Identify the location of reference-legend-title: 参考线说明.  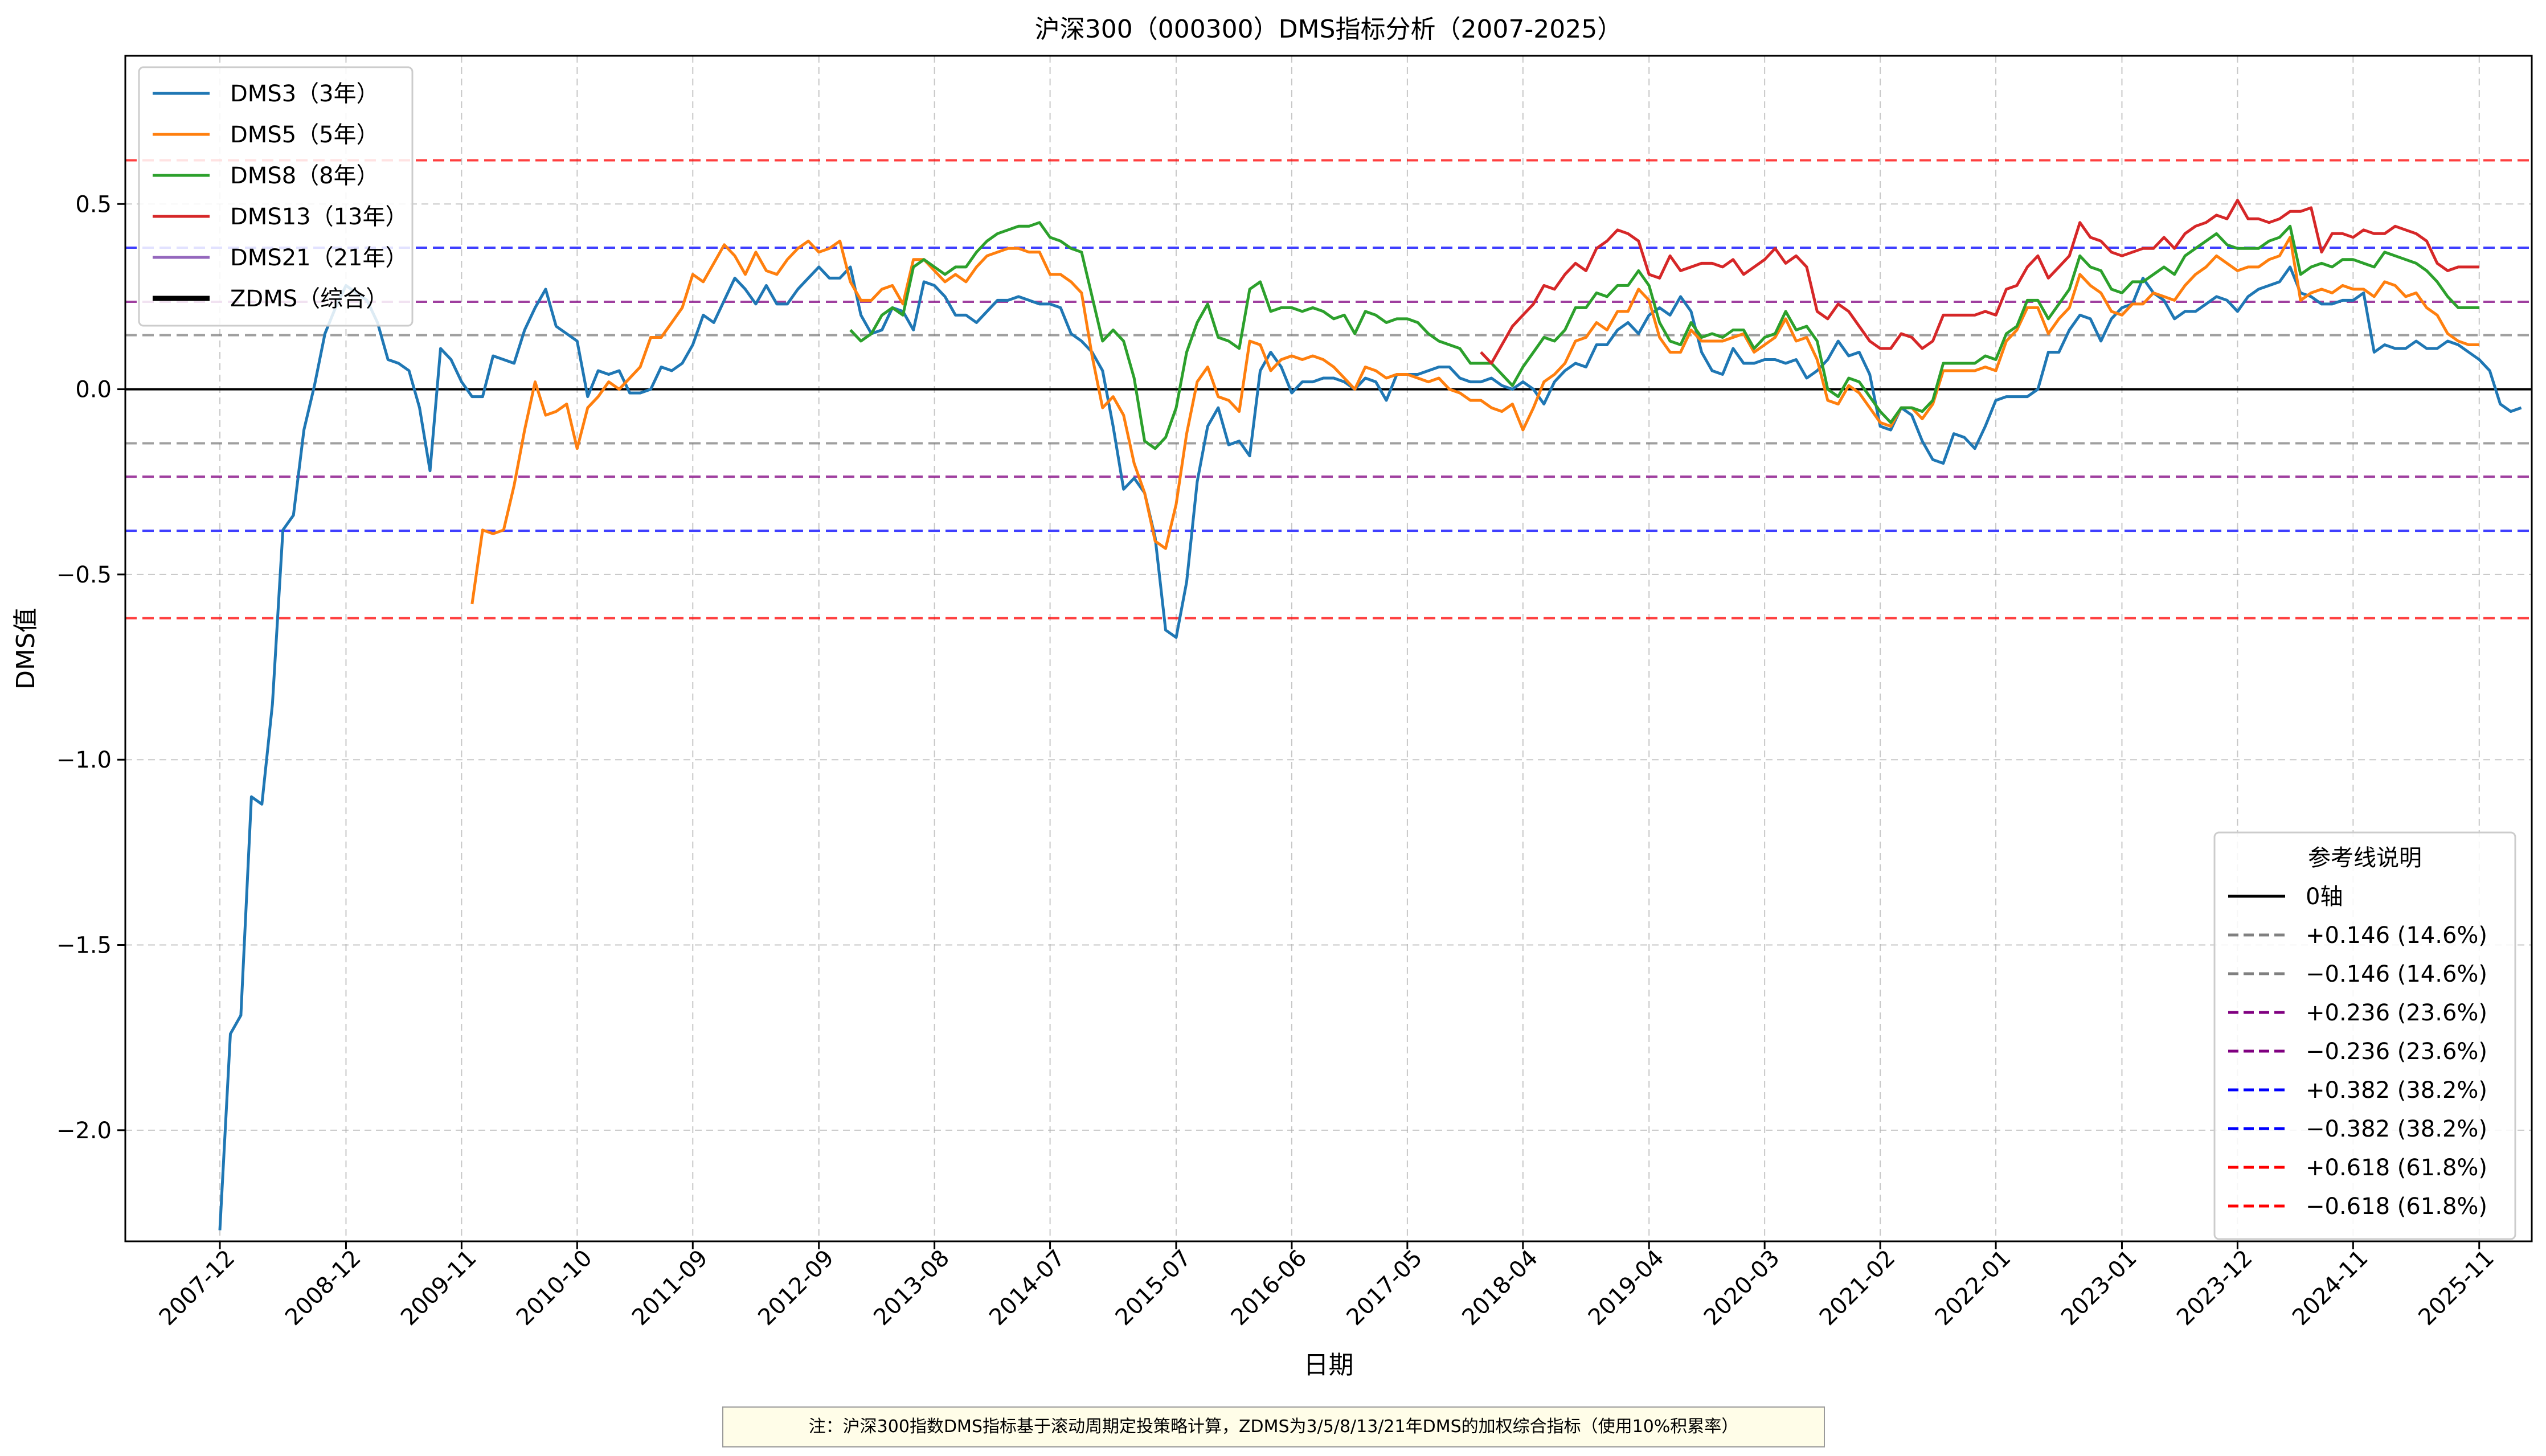
(2365, 858).